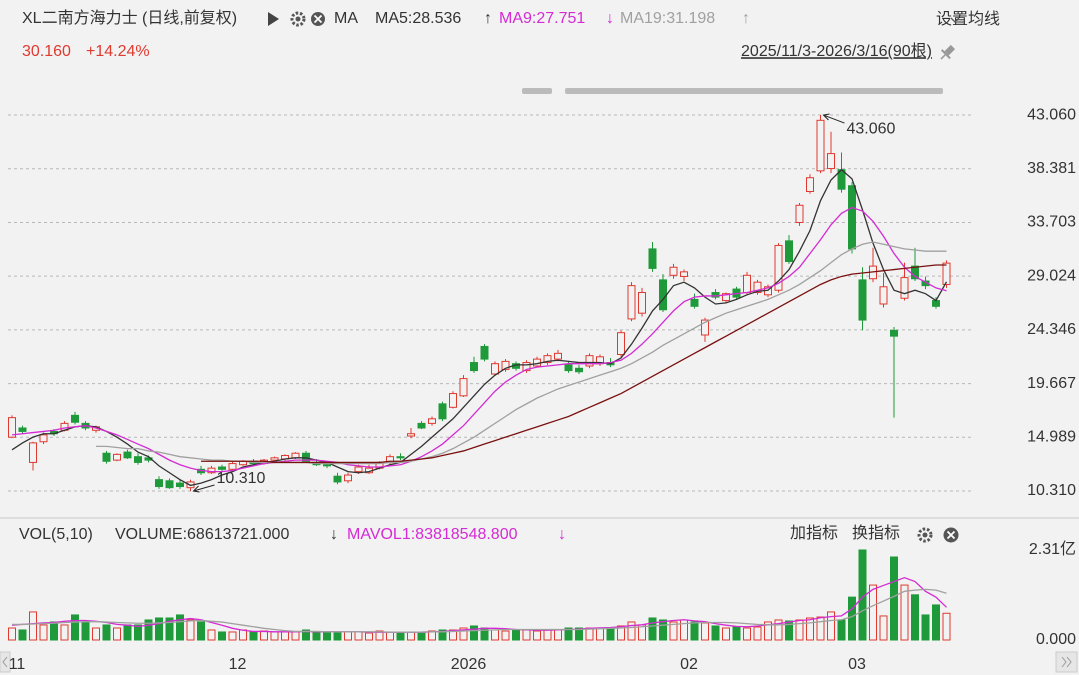 Image resolution: width=1079 pixels, height=675 pixels. Describe the element at coordinates (1051, 275) in the screenshot. I see `y-tick-label: 29.024` at that location.